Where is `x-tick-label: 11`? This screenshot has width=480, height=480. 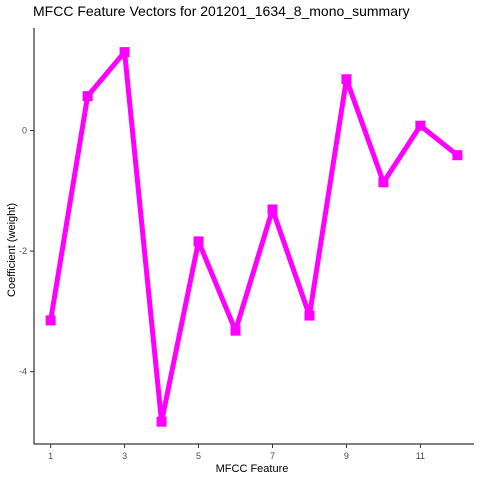 x-tick-label: 11 is located at coordinates (420, 456).